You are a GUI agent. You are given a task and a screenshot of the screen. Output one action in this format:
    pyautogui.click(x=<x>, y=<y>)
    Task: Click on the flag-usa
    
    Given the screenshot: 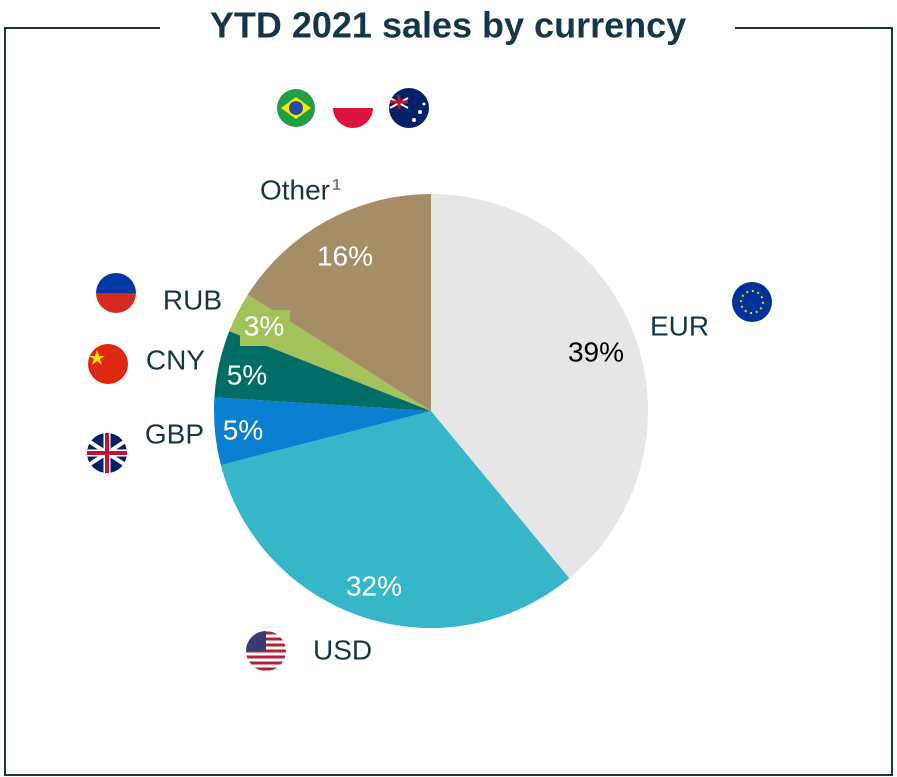 What is the action you would take?
    pyautogui.click(x=266, y=651)
    